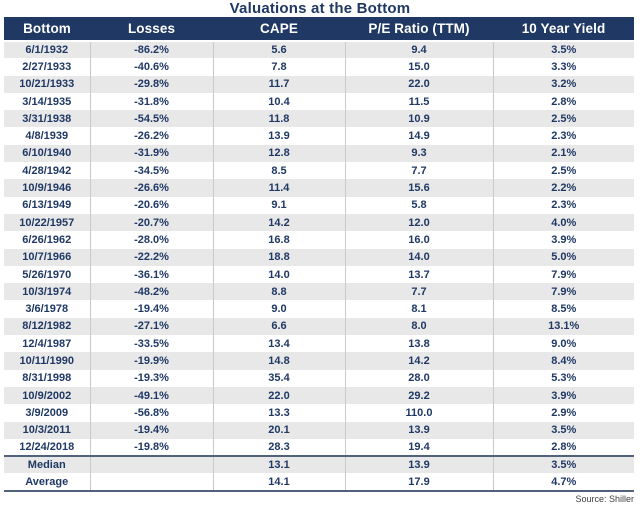 This screenshot has width=640, height=507. I want to click on cell-losses: -31.8%, so click(151, 101).